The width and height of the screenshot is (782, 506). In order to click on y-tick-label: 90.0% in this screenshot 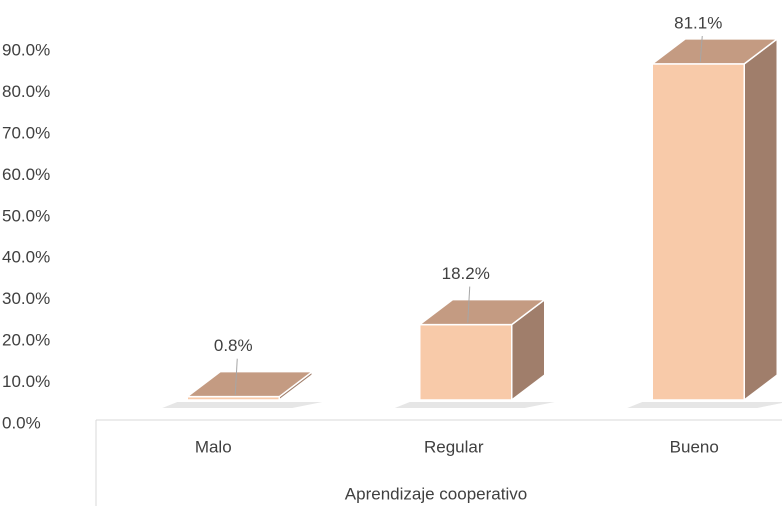, I will do `click(26, 49)`.